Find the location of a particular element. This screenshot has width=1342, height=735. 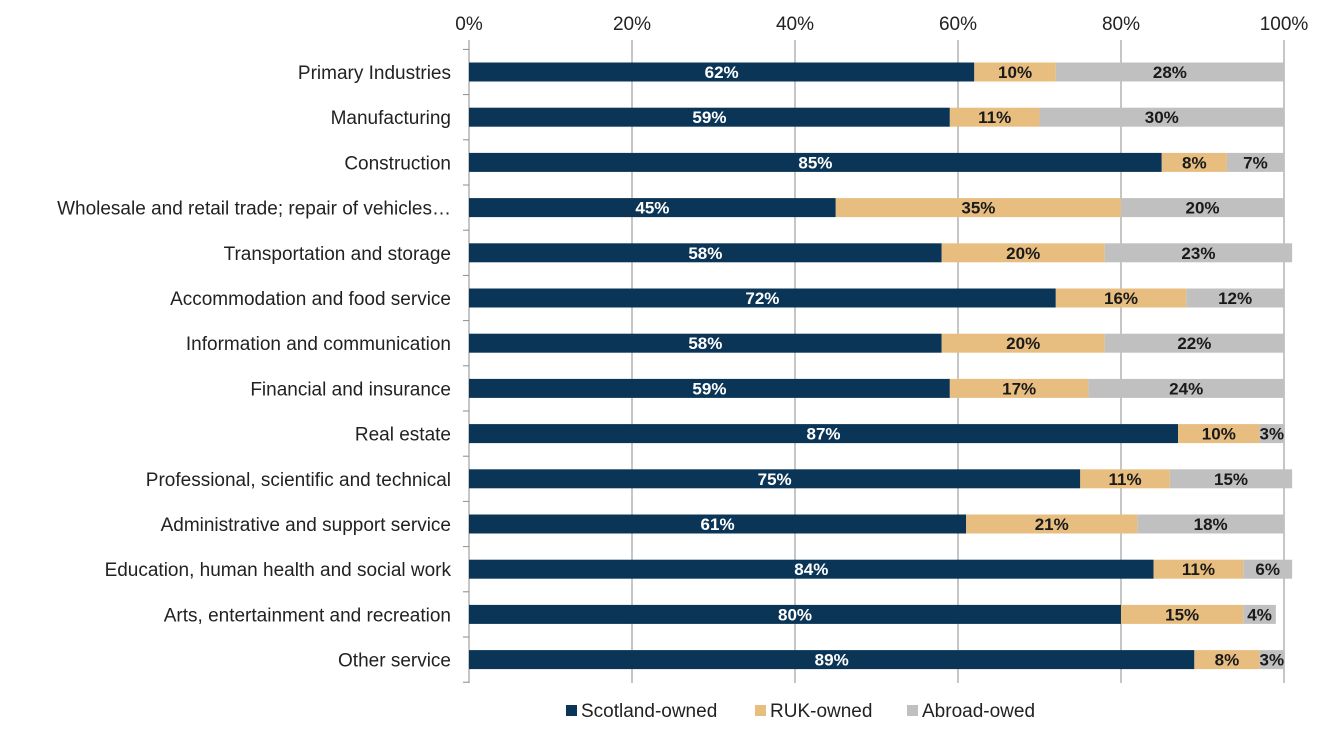

data-label: 89% is located at coordinates (832, 660).